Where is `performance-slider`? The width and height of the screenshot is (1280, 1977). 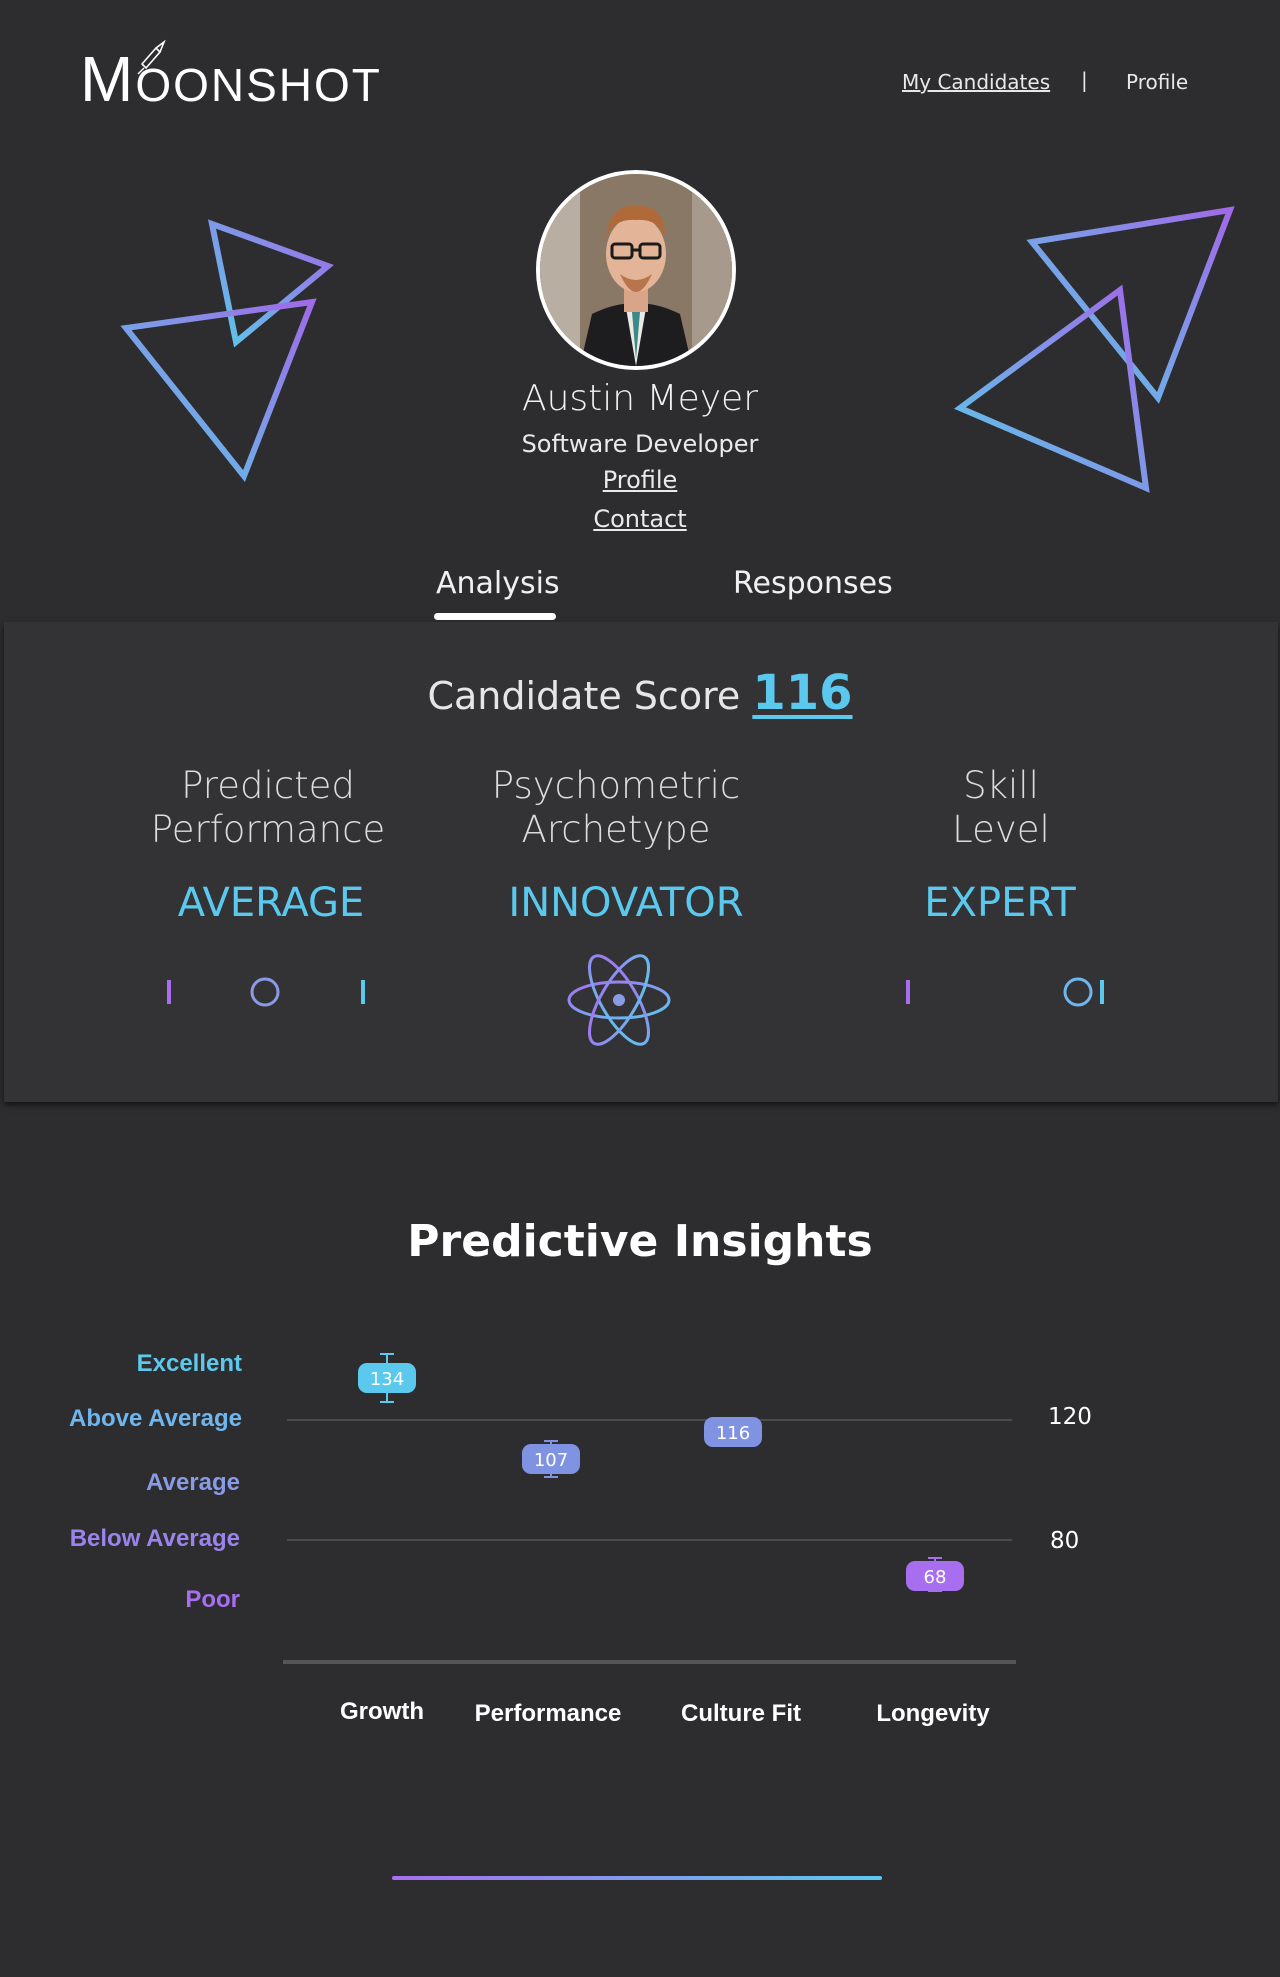
performance-slider is located at coordinates (266, 992).